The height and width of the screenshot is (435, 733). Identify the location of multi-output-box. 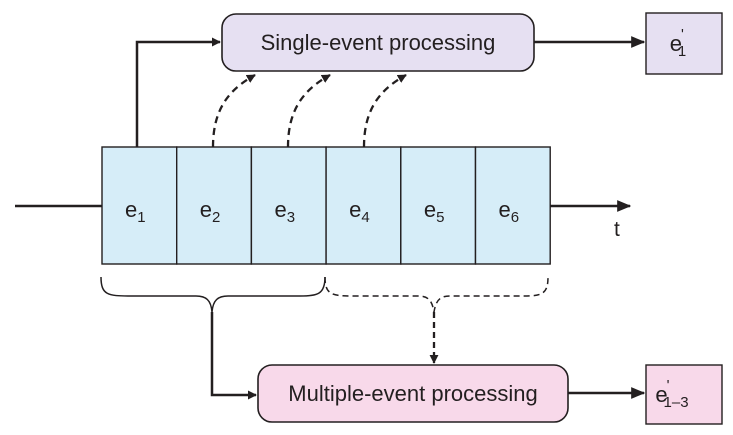
(684, 394).